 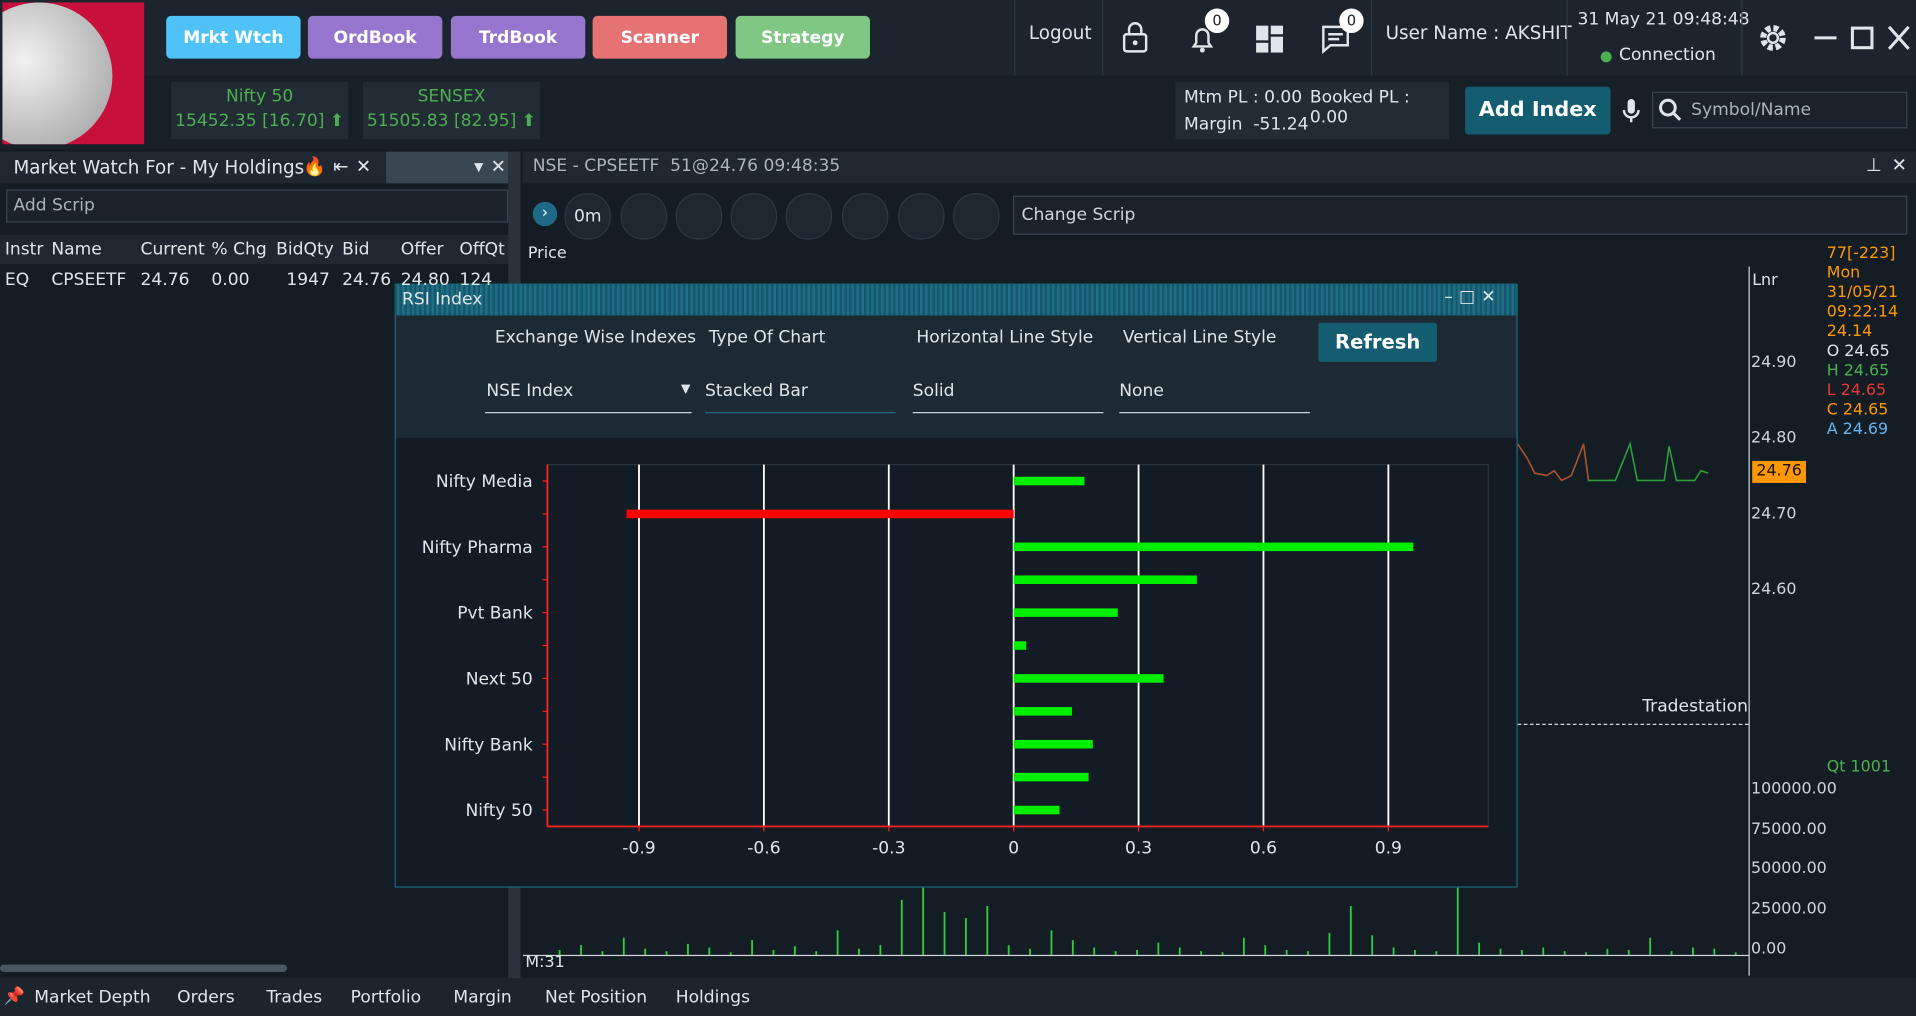 What do you see at coordinates (451, 96) in the screenshot?
I see `index-name: SENSEX` at bounding box center [451, 96].